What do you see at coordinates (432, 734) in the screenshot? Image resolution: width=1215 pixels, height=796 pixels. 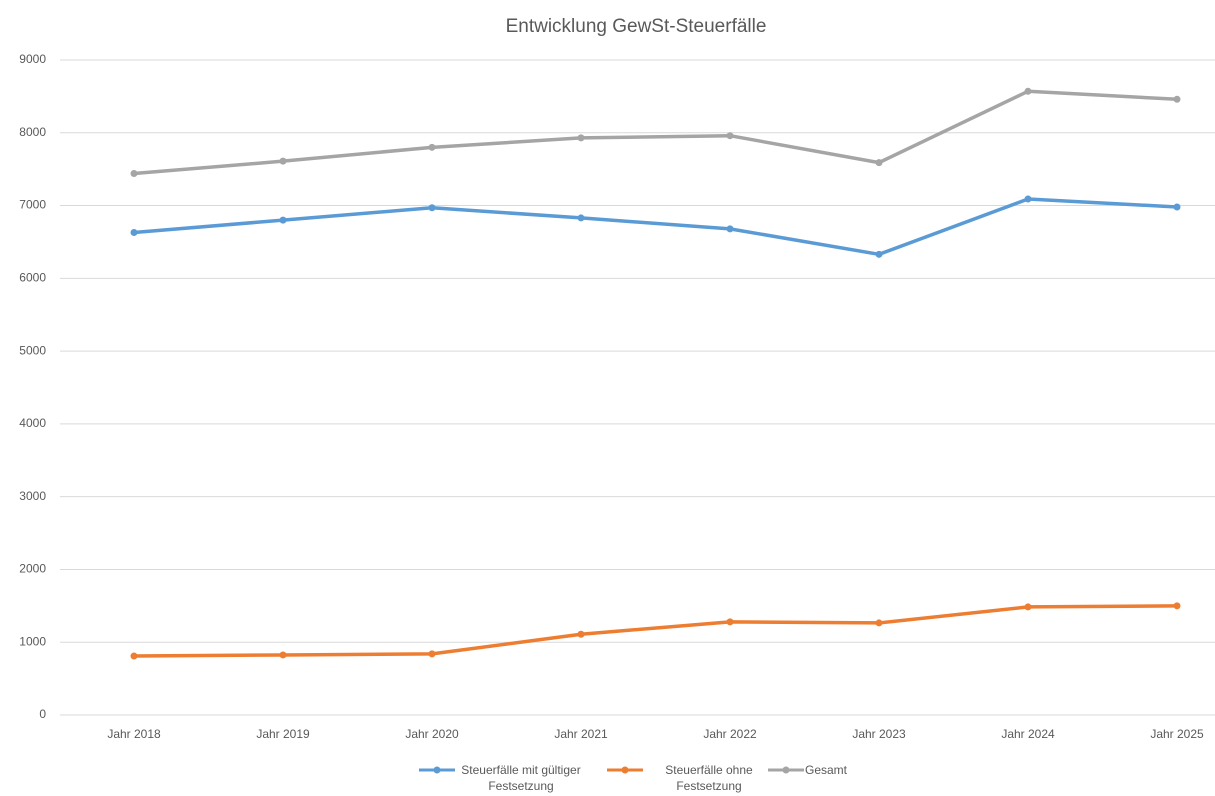 I see `x-tick-label: Jahr 2020` at bounding box center [432, 734].